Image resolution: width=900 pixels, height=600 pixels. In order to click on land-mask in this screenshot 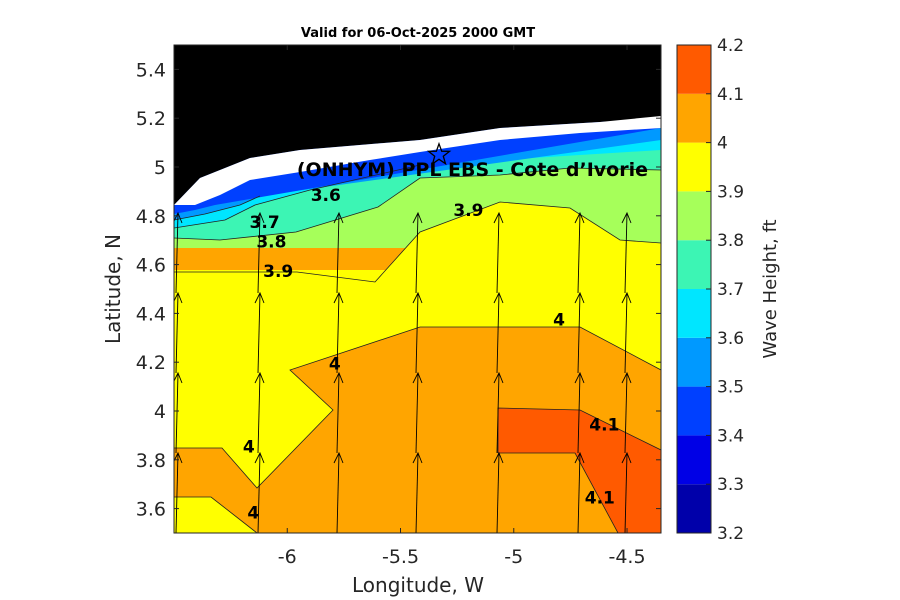, I will do `click(417, 125)`.